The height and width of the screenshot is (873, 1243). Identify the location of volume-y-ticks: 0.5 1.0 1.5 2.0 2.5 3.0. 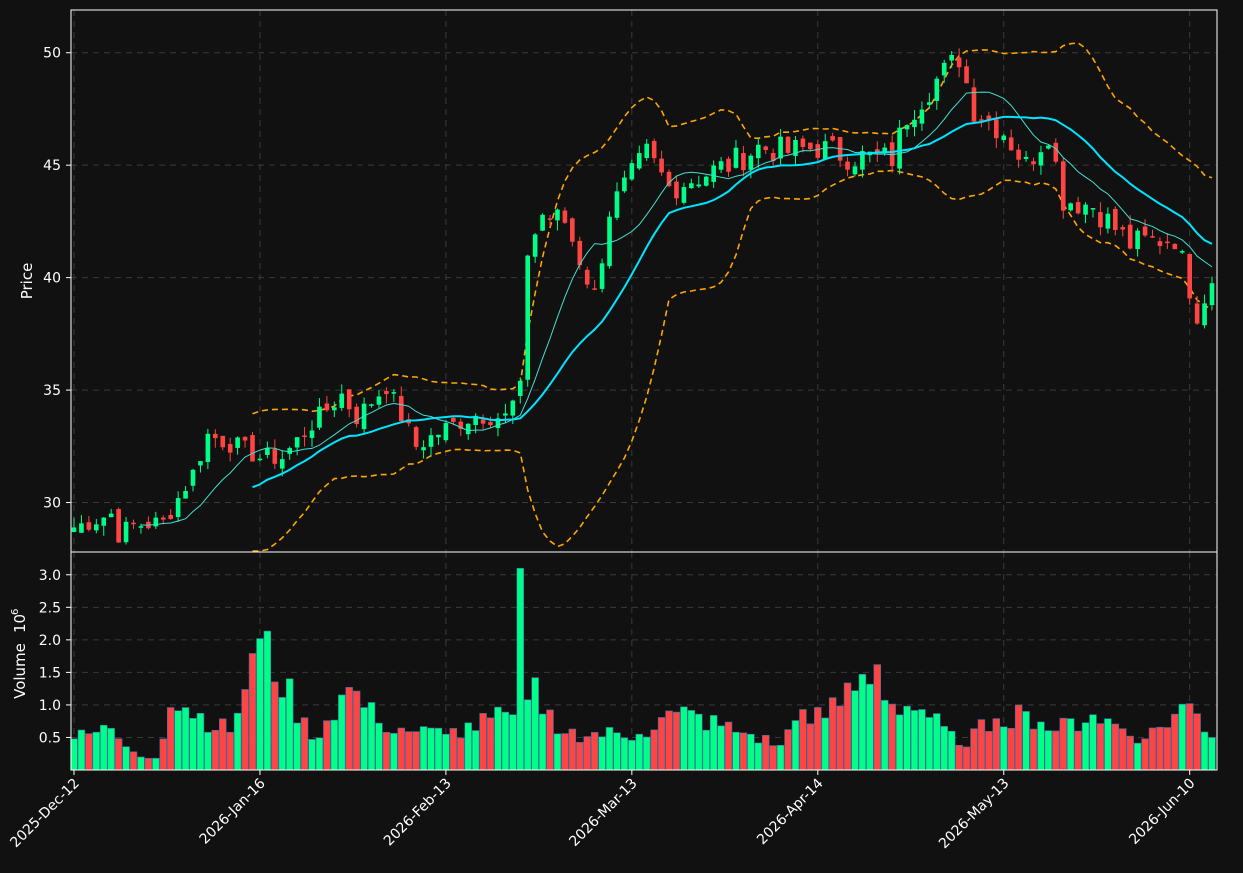
(55, 657).